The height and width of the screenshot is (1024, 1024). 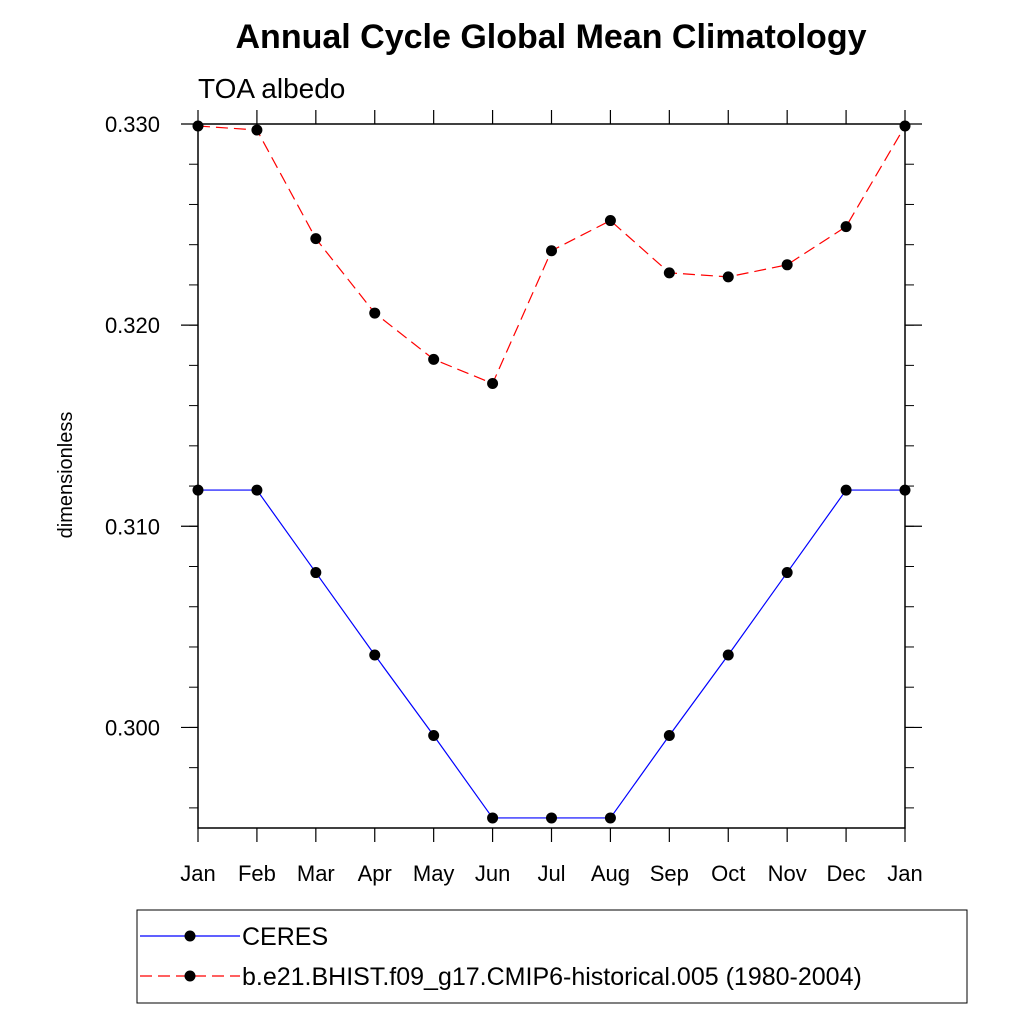 What do you see at coordinates (846, 873) in the screenshot?
I see `x-tick-label: Dec` at bounding box center [846, 873].